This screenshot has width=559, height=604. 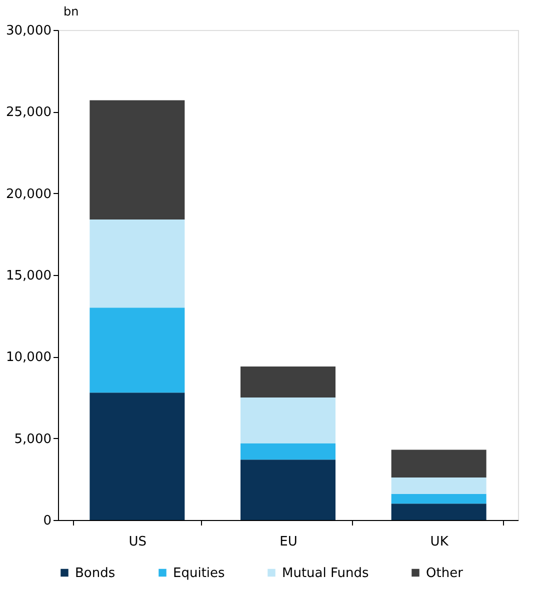 What do you see at coordinates (29, 358) in the screenshot?
I see `y-tick-label: 10,000` at bounding box center [29, 358].